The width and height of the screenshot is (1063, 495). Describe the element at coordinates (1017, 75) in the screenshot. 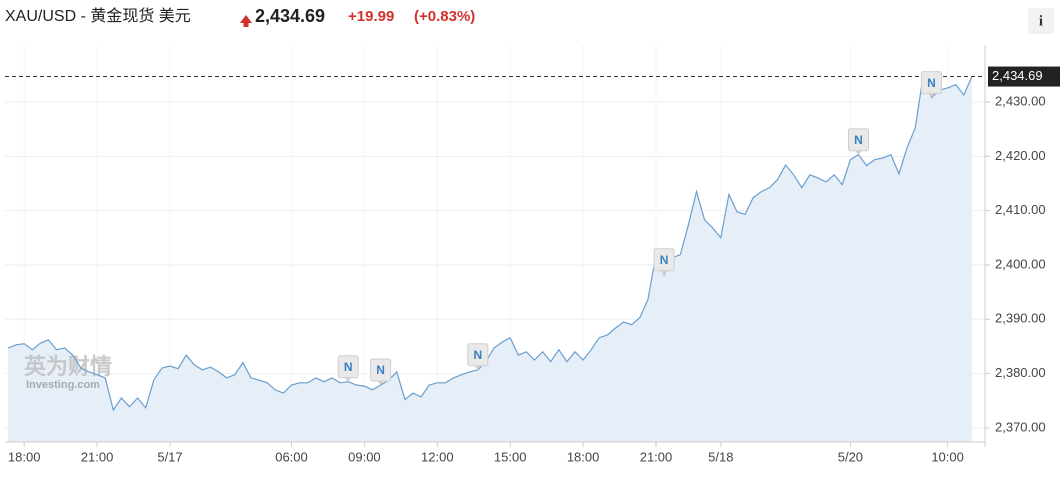

I see `current-price-label: 2,434.69` at that location.